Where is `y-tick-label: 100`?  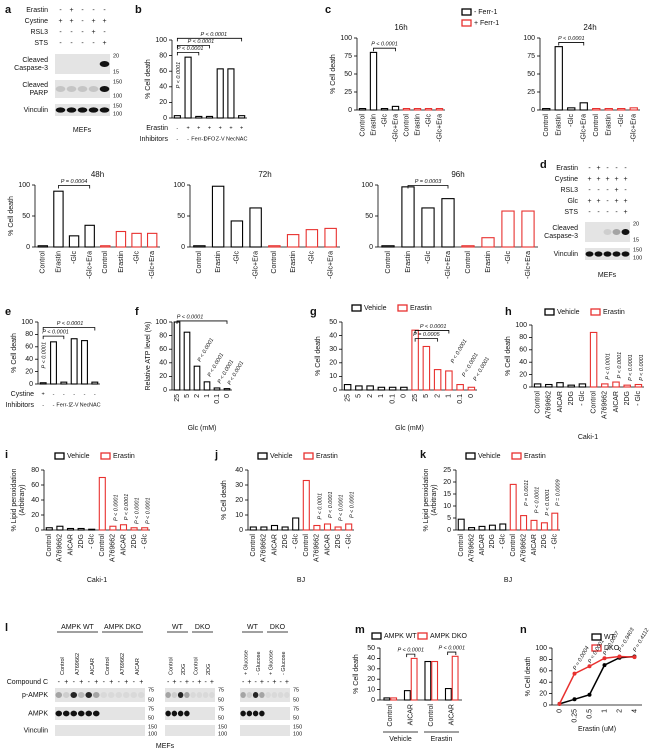 y-tick-label: 100 is located at coordinates (367, 185).